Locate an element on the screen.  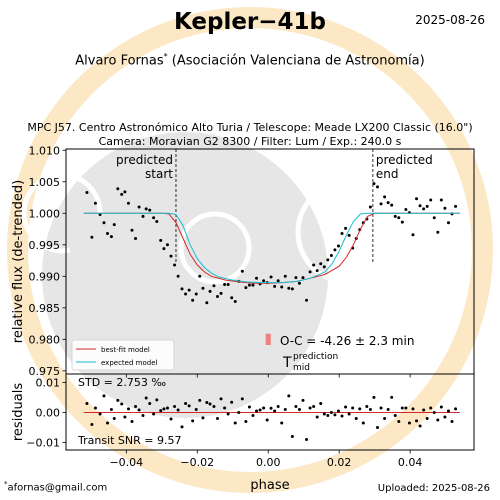
light-curve-ytick-label: 1.000 is located at coordinates (45, 213).